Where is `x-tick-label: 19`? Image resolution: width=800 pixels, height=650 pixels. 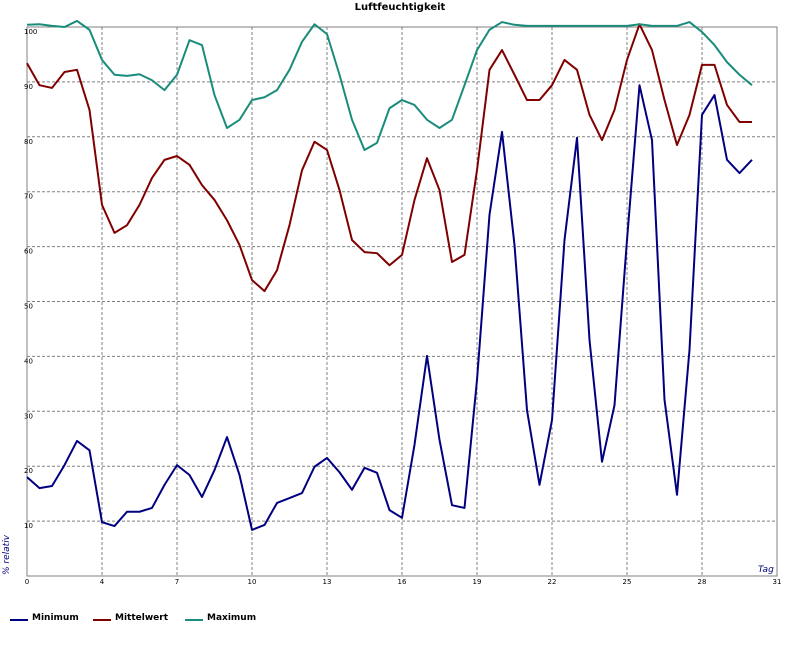 x-tick-label: 19 is located at coordinates (477, 582).